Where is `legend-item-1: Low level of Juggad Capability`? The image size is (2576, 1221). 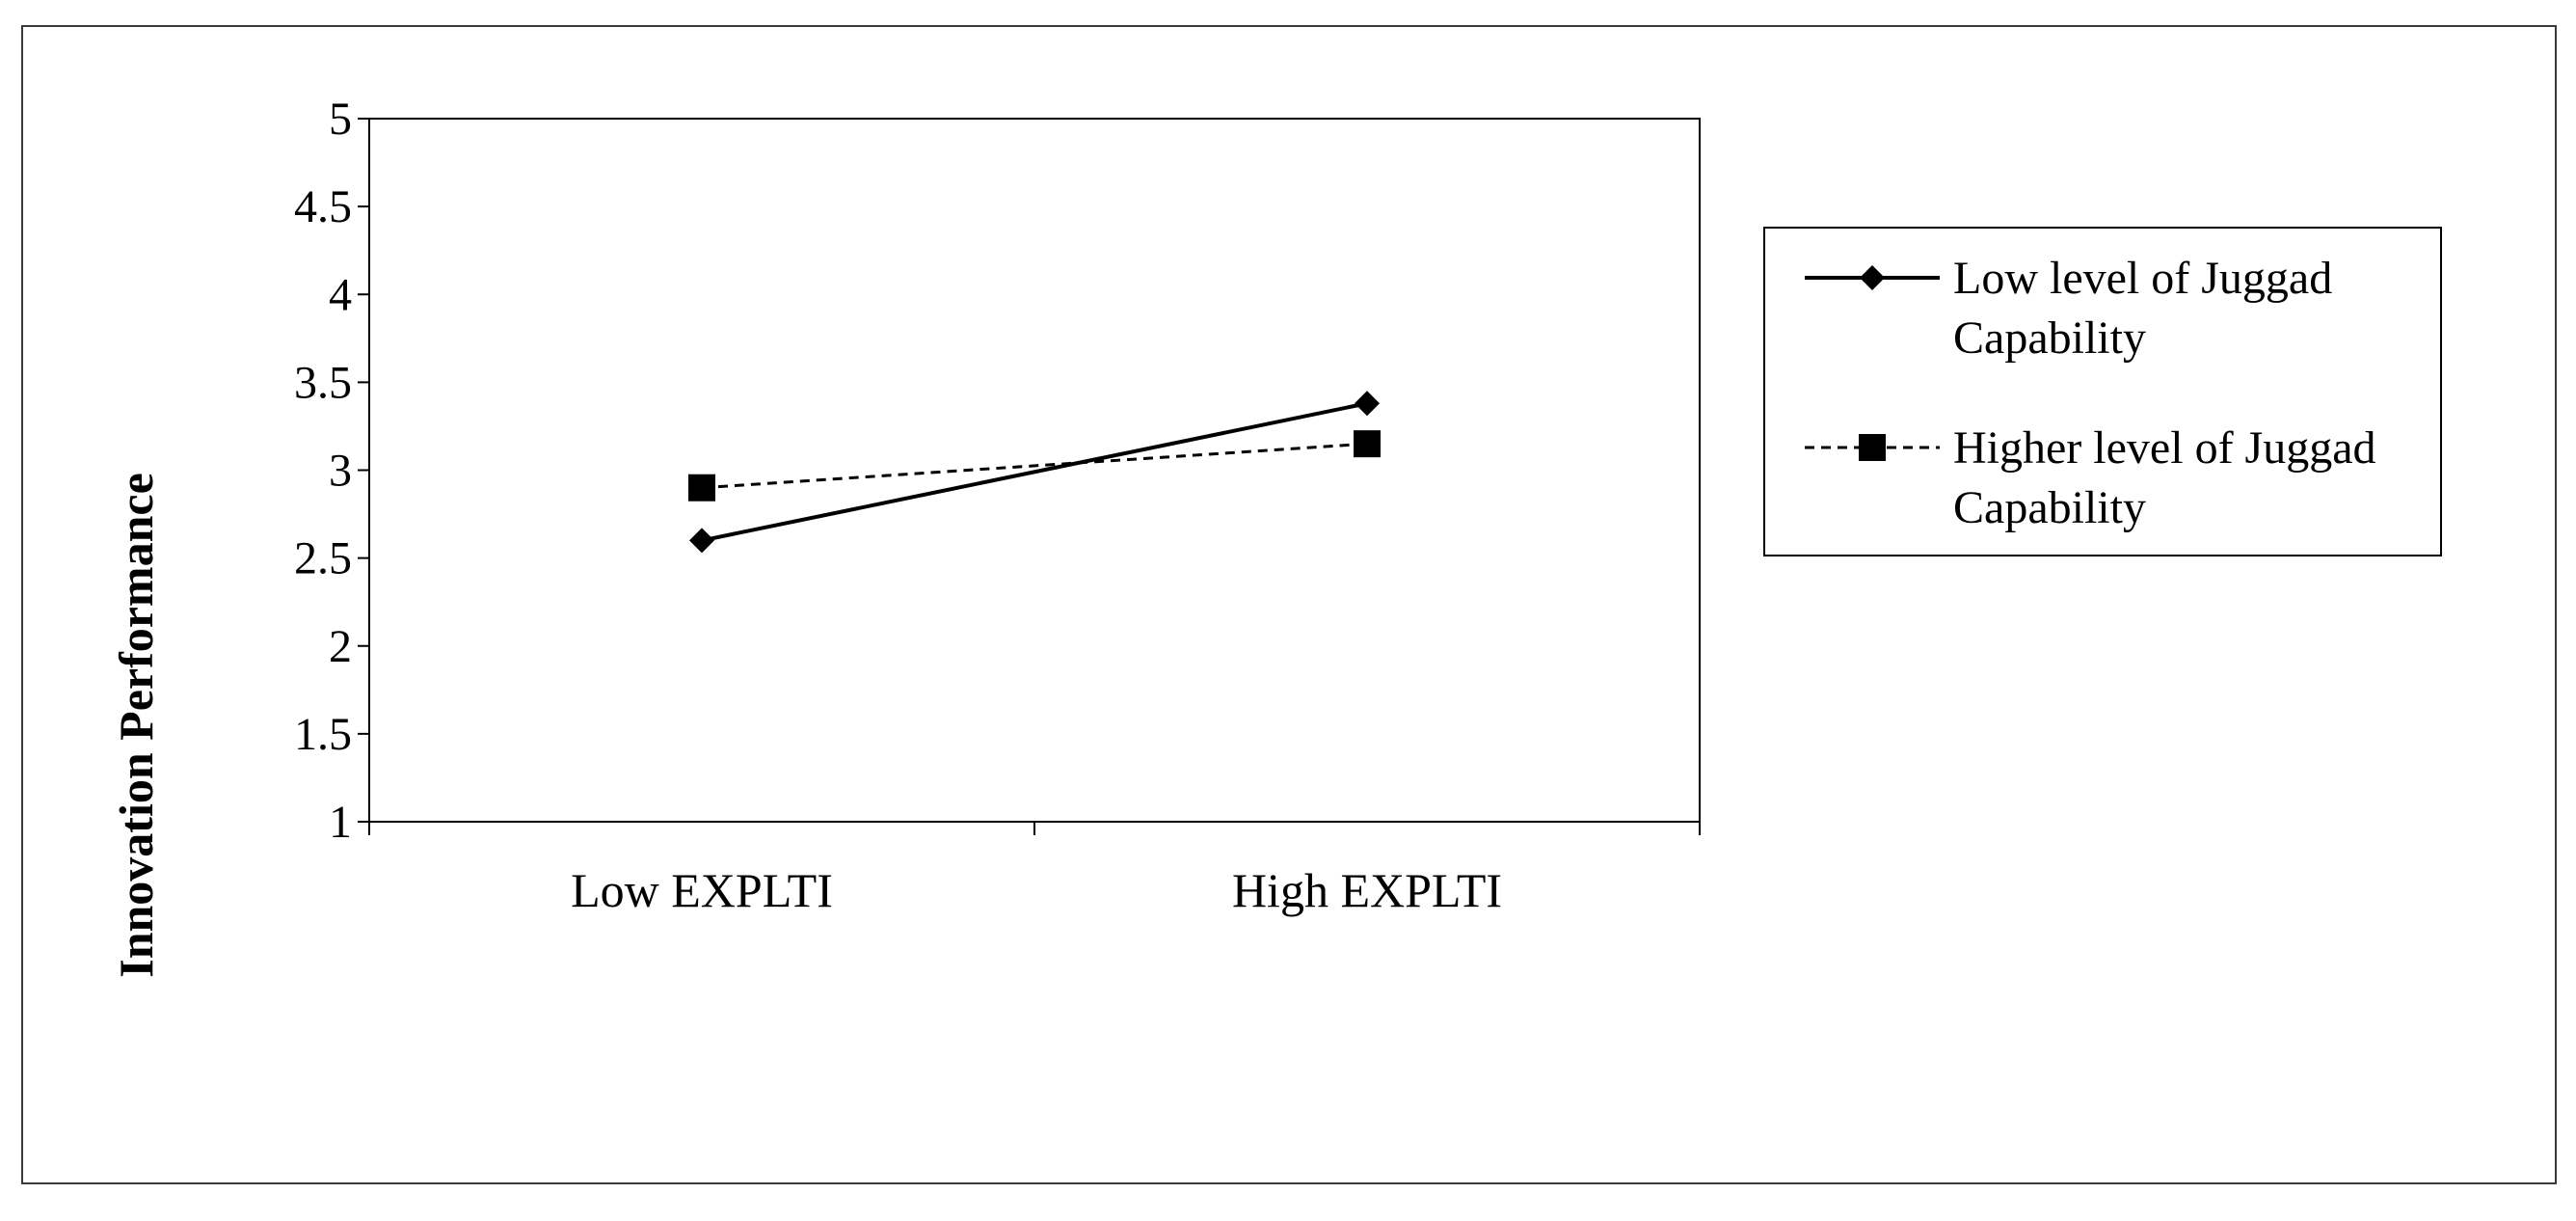
legend-item-1: Low level of Juggad Capability is located at coordinates (2069, 308).